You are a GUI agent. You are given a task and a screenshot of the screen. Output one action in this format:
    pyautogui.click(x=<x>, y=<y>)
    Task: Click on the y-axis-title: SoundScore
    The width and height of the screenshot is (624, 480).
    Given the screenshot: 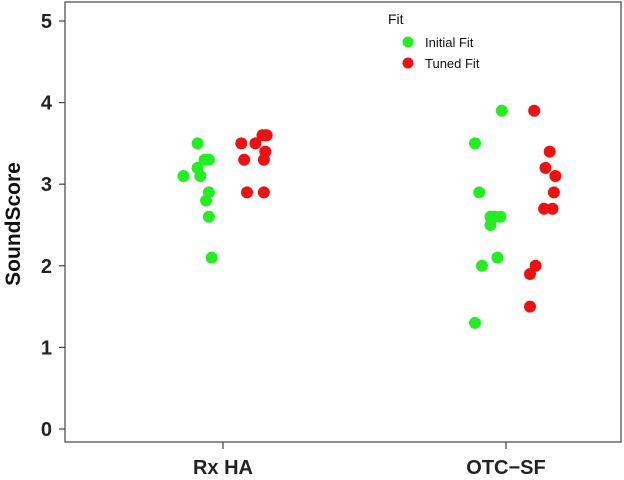 What is the action you would take?
    pyautogui.click(x=13, y=224)
    